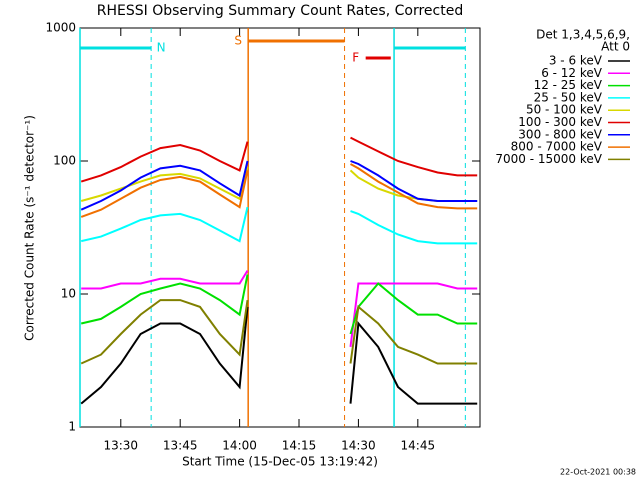  I want to click on legend-label: 100 - 300 keV, so click(560, 122).